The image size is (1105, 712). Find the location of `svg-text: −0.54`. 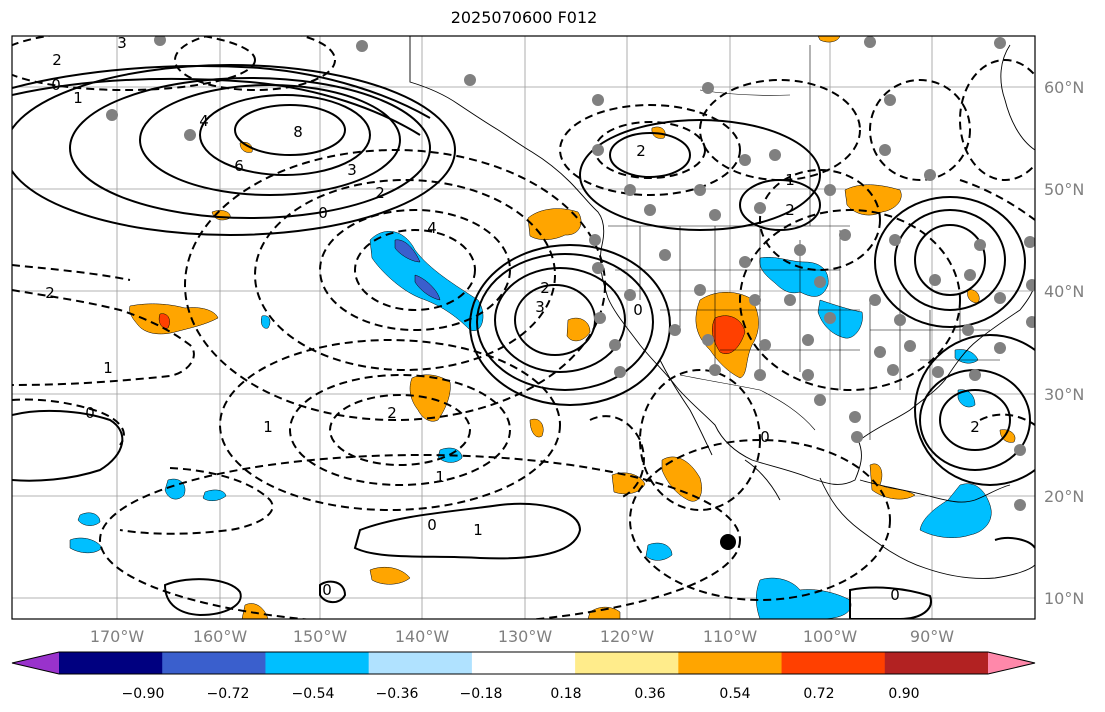

svg-text: −0.54 is located at coordinates (313, 694).